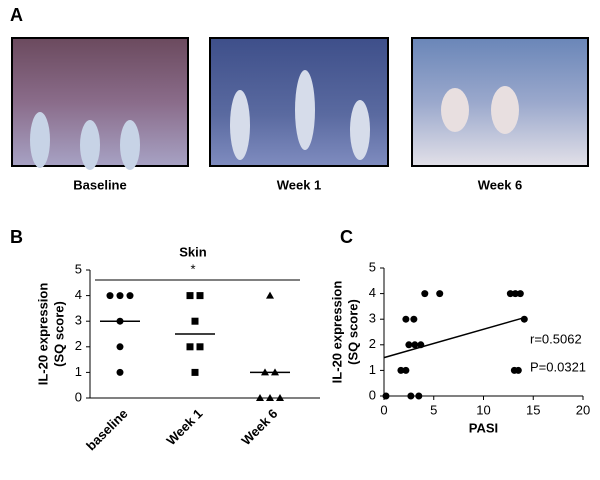  What do you see at coordinates (483, 409) in the screenshot?
I see `x-tick-label: 10` at bounding box center [483, 409].